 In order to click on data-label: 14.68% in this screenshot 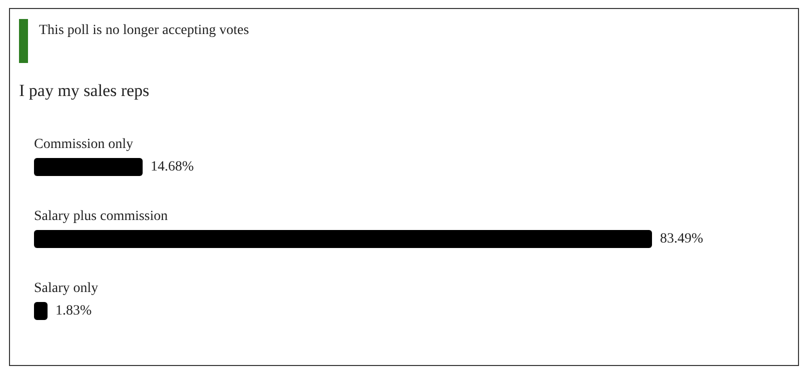, I will do `click(172, 167)`.